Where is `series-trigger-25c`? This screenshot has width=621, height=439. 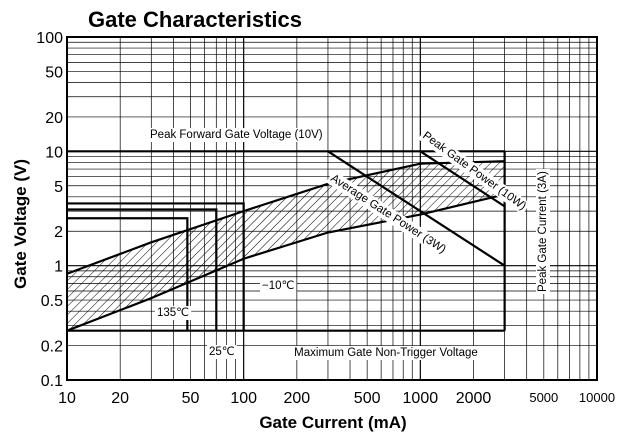 series-trigger-25c is located at coordinates (142, 269).